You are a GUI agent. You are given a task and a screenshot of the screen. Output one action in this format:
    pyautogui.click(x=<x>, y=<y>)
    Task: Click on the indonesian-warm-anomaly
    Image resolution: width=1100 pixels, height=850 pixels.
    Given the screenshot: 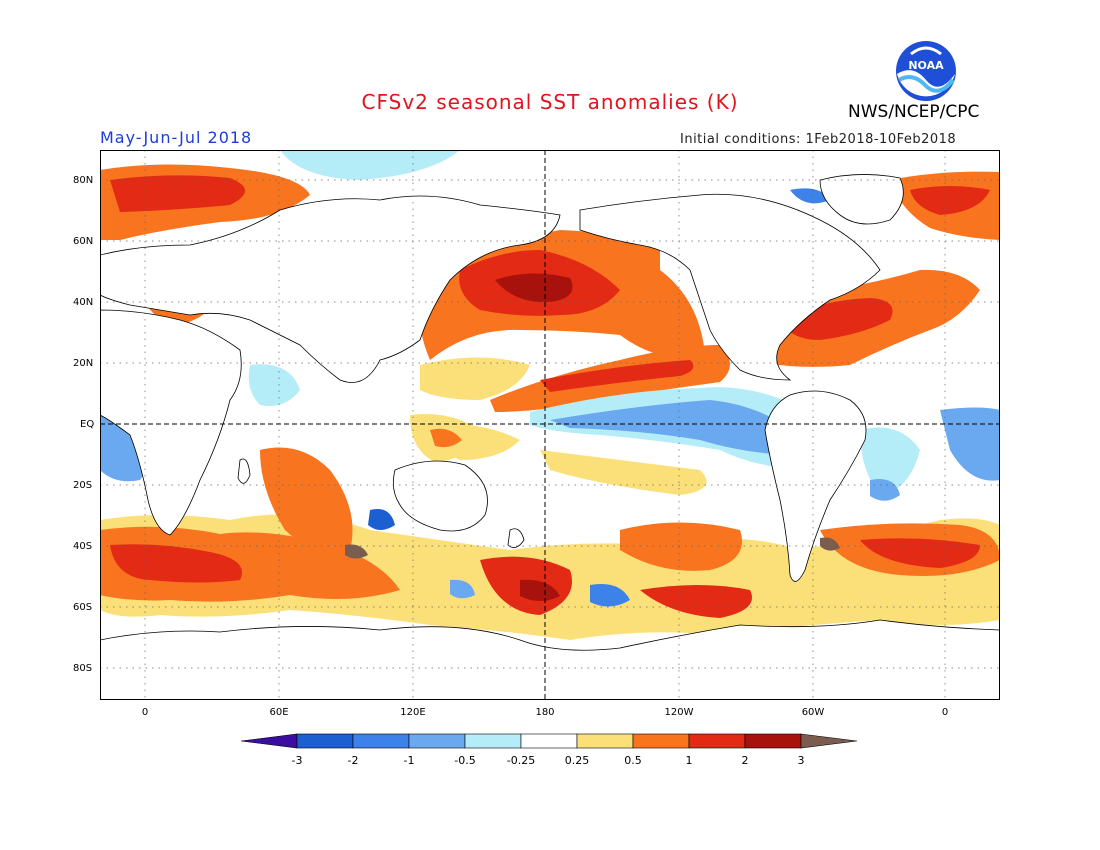 What is the action you would take?
    pyautogui.click(x=445, y=438)
    